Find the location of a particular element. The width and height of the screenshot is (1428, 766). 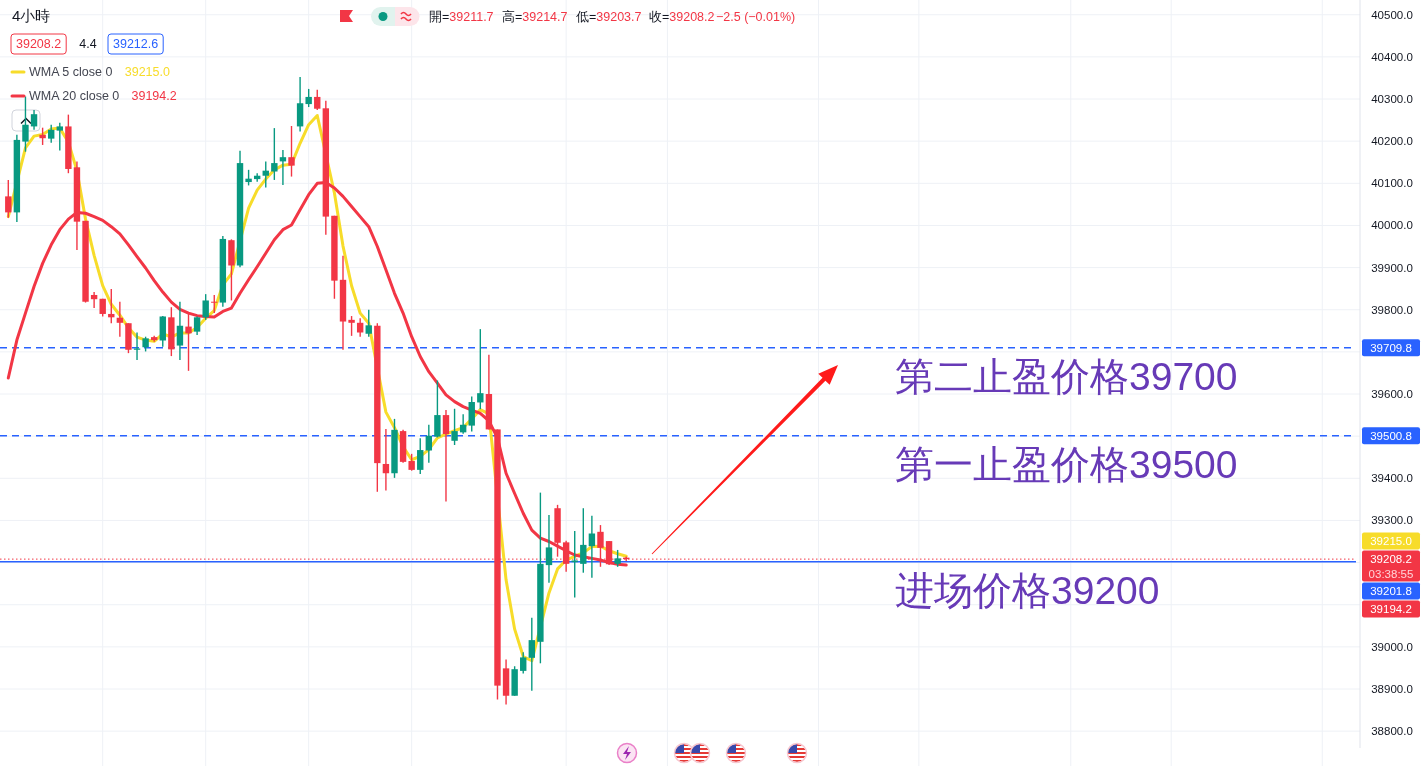

annotation: 第二止盈价格39700 is located at coordinates (1066, 377).